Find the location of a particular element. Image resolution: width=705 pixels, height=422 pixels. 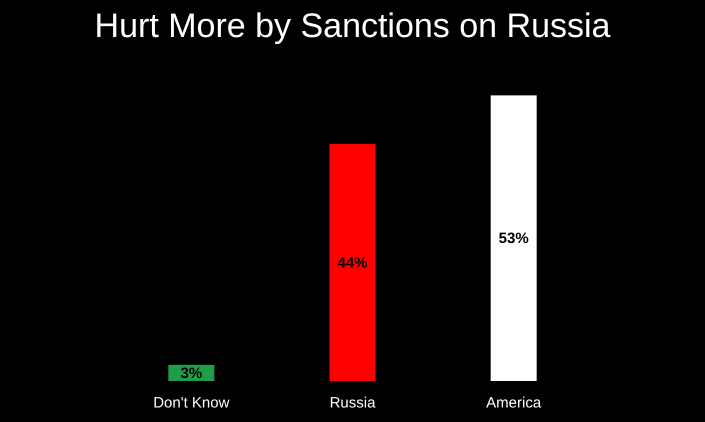

chart-title: Hurt More by Sanctions on Russia is located at coordinates (352, 26).